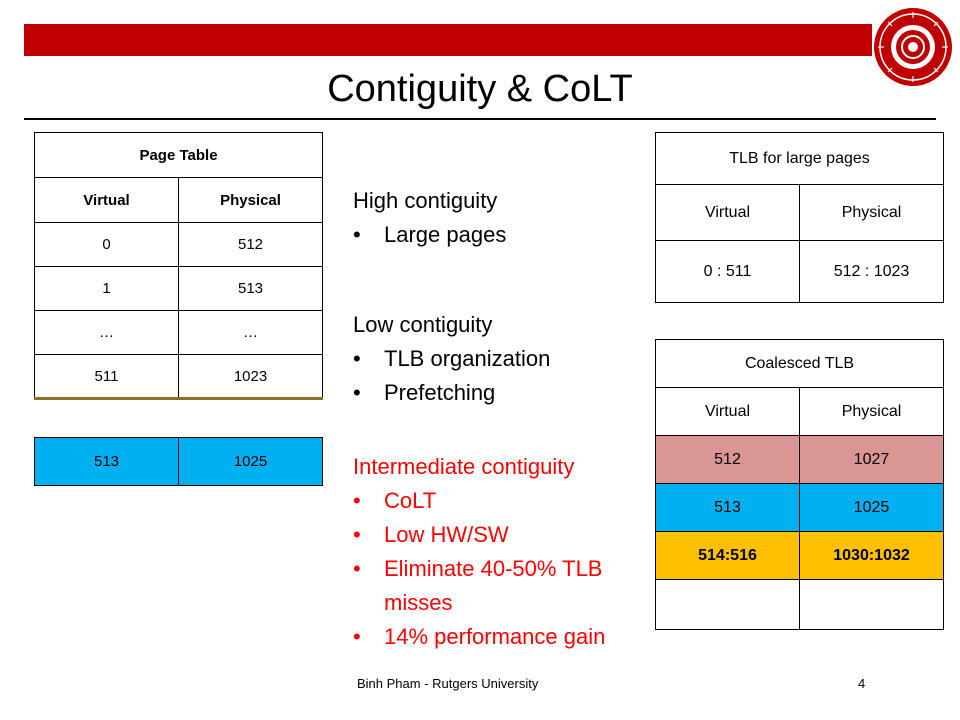  What do you see at coordinates (448, 683) in the screenshot?
I see `footer-author: Binh Pham - Rutgers University` at bounding box center [448, 683].